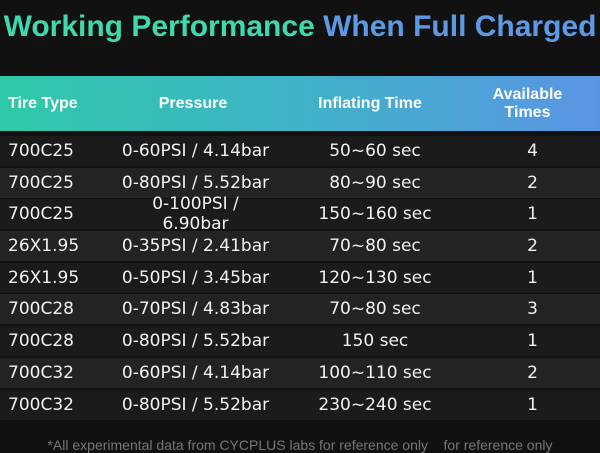 The height and width of the screenshot is (453, 600). Describe the element at coordinates (375, 341) in the screenshot. I see `table-cell: 150 sec` at that location.